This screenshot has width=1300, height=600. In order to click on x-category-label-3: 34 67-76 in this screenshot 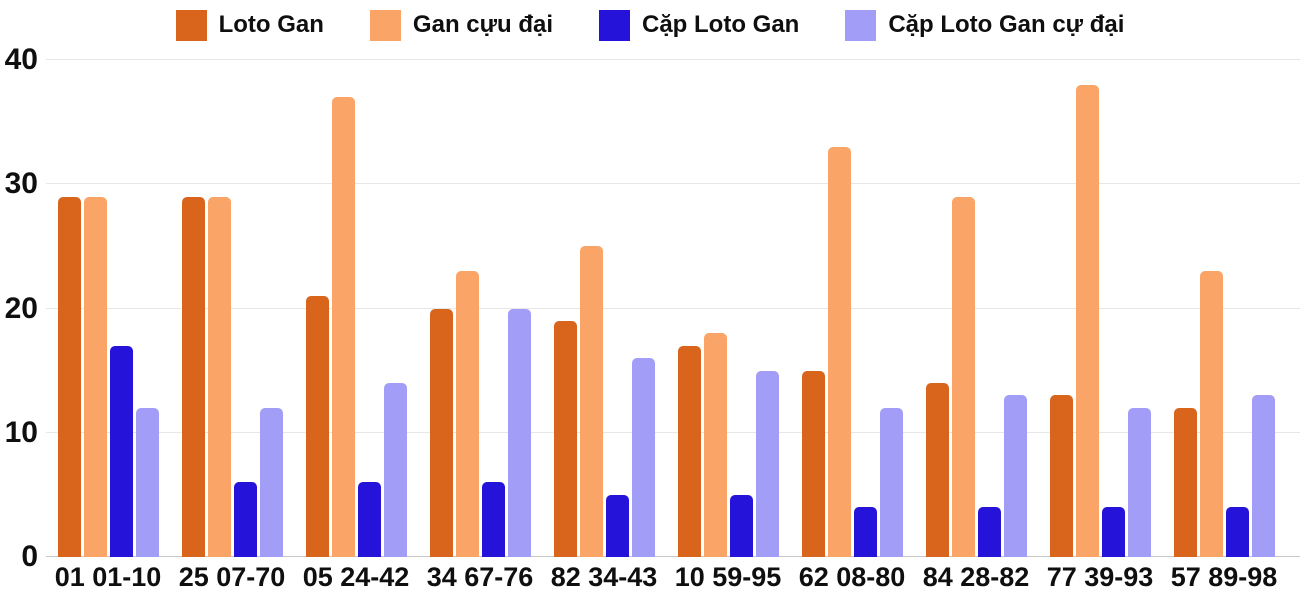, I will do `click(480, 577)`.